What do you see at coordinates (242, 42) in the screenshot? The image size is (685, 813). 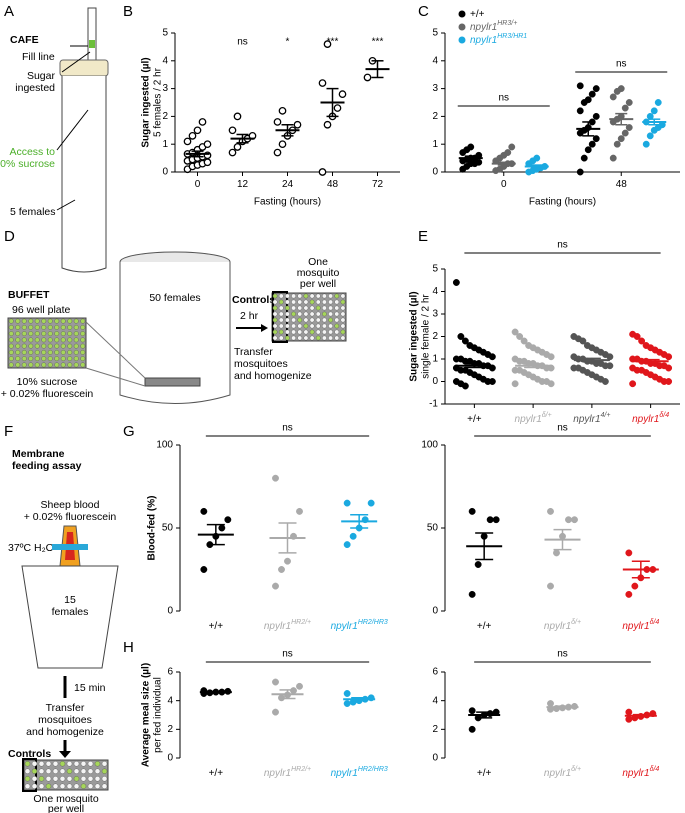 I see `significance-label: ns` at bounding box center [242, 42].